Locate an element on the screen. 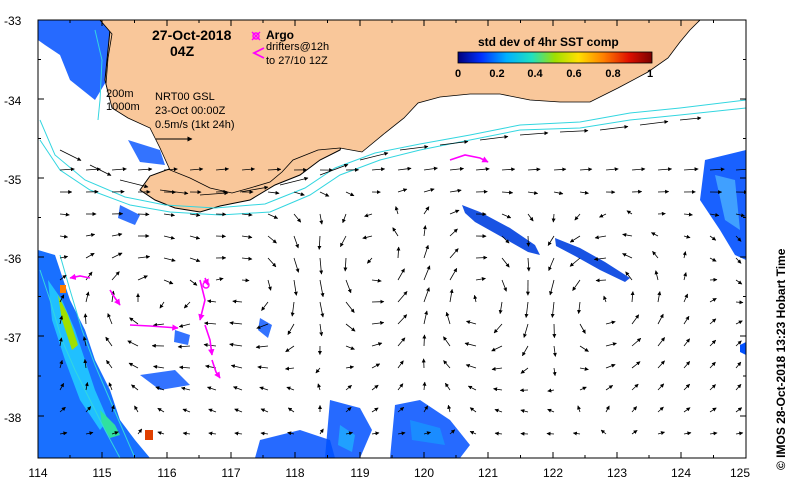 This screenshot has height=492, width=790. map-date: 27-Oct-2018 is located at coordinates (192, 35).